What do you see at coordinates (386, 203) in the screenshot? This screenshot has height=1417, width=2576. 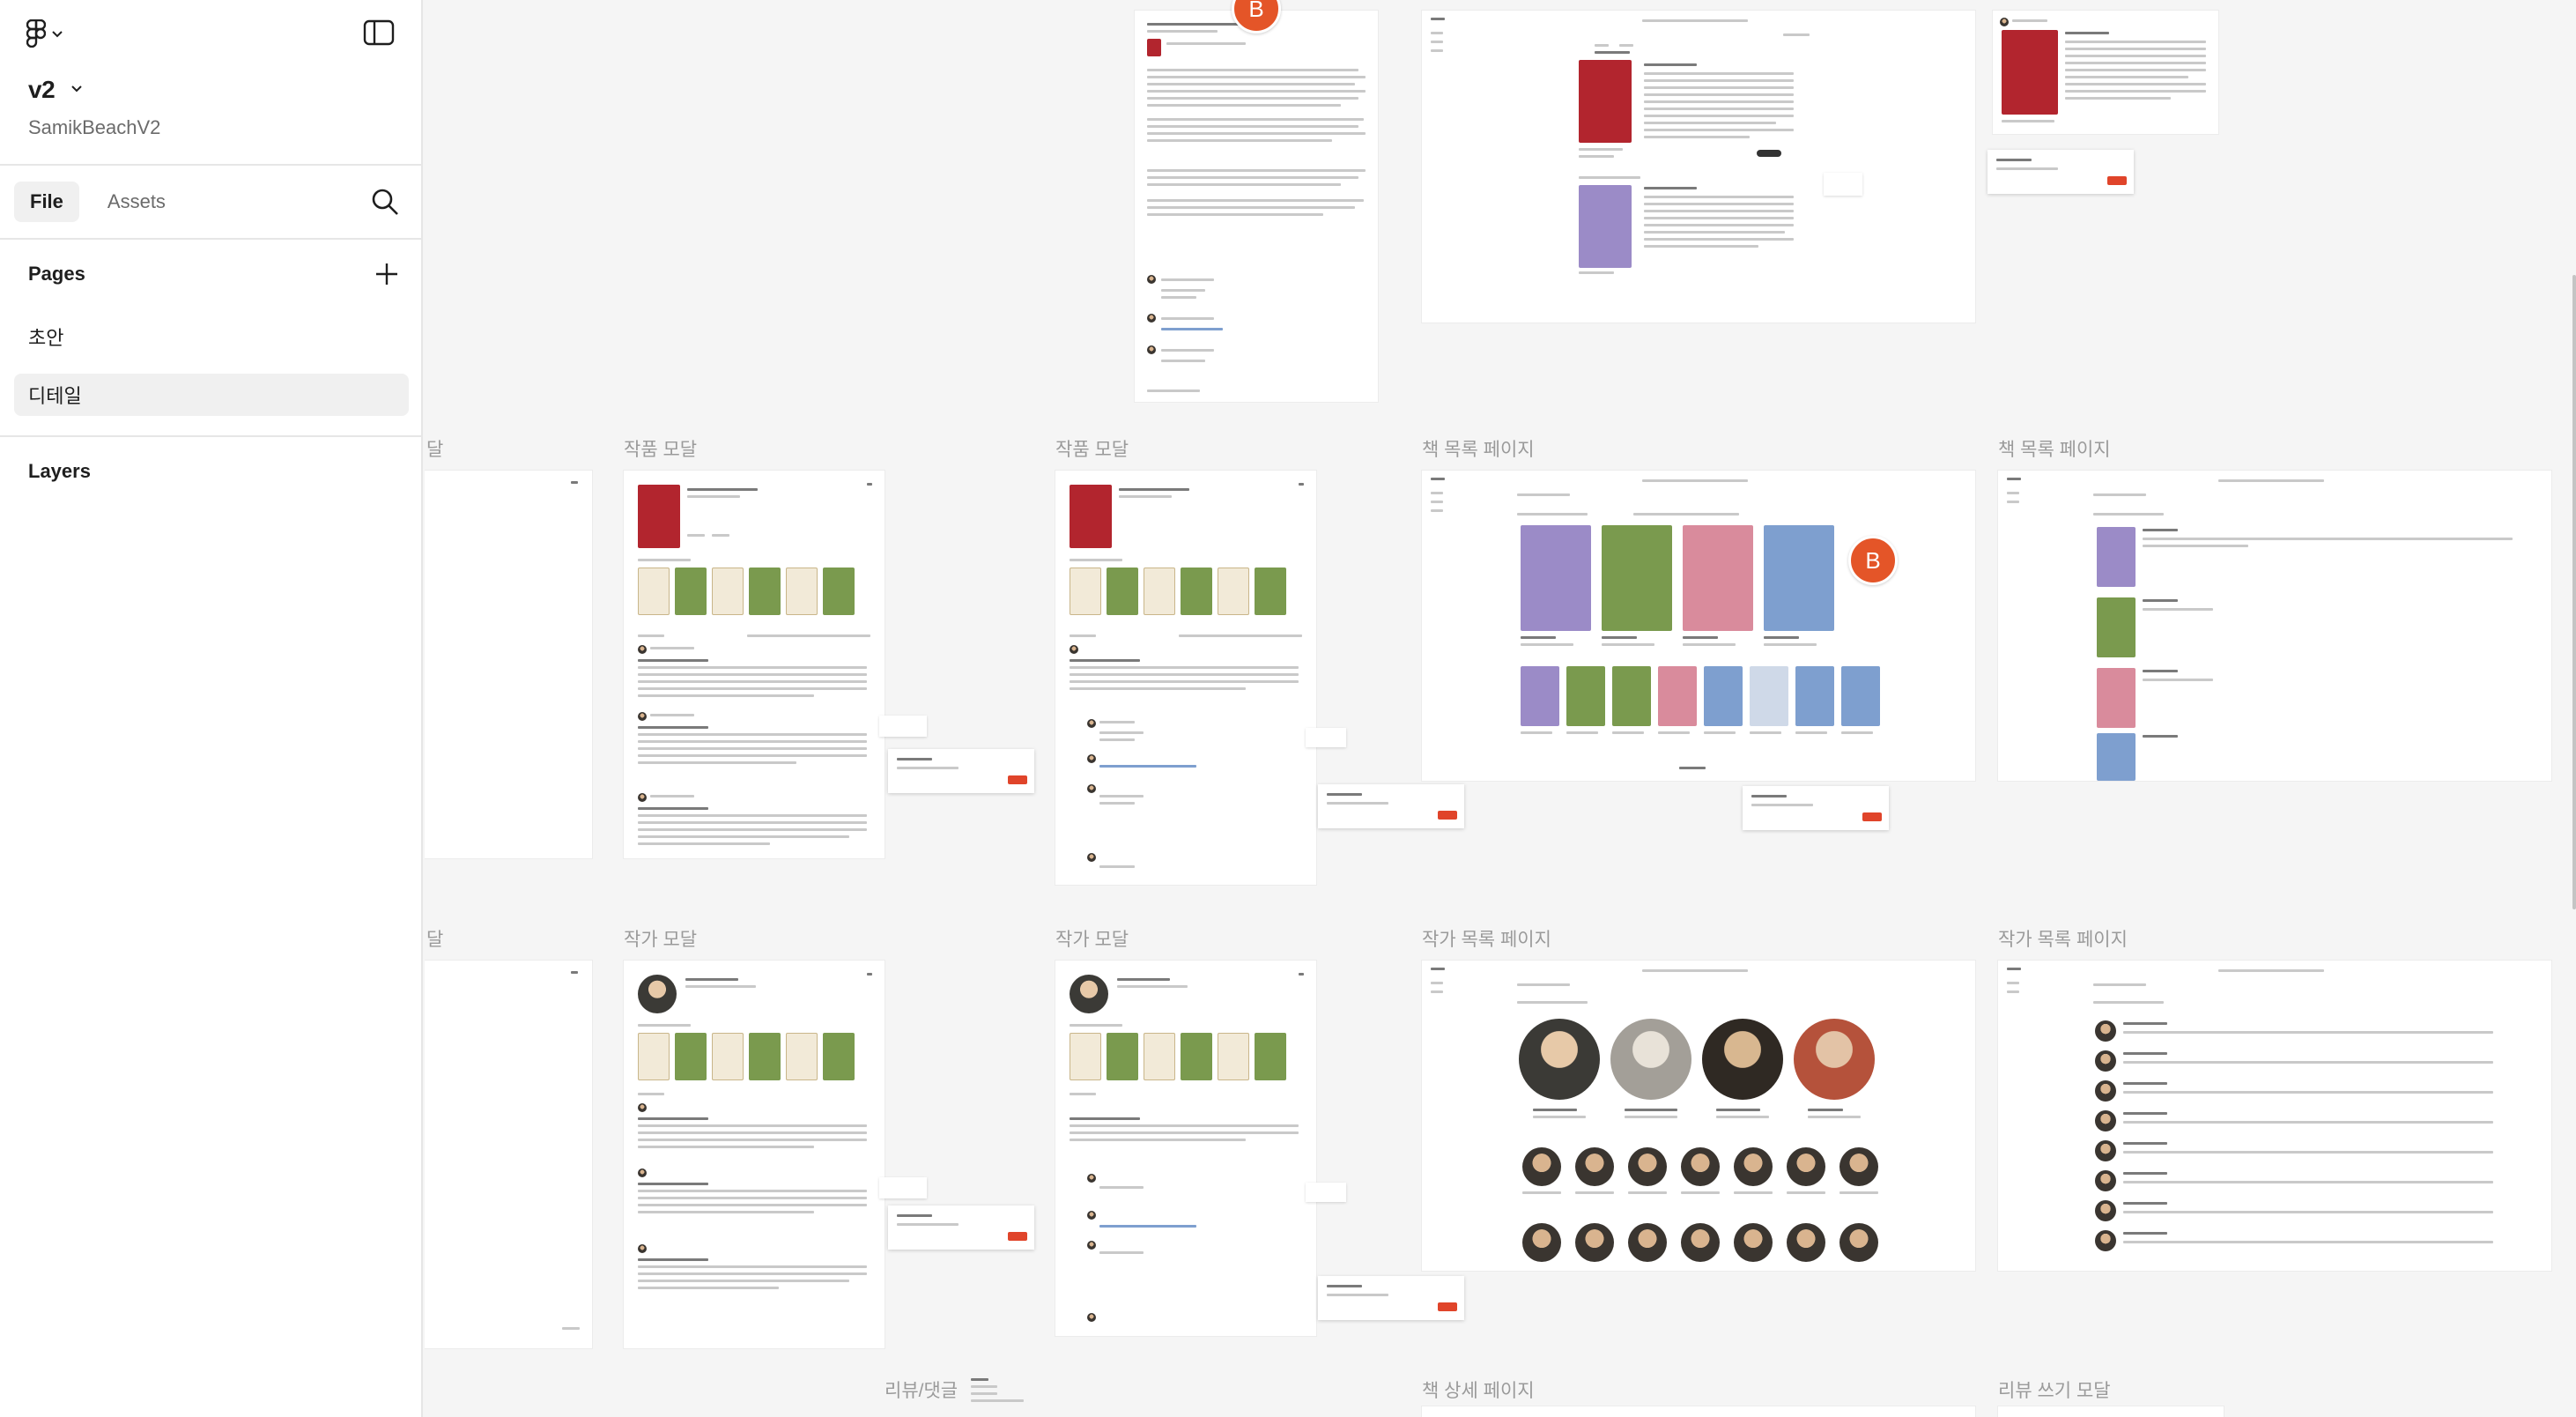 I see `search-icon` at bounding box center [386, 203].